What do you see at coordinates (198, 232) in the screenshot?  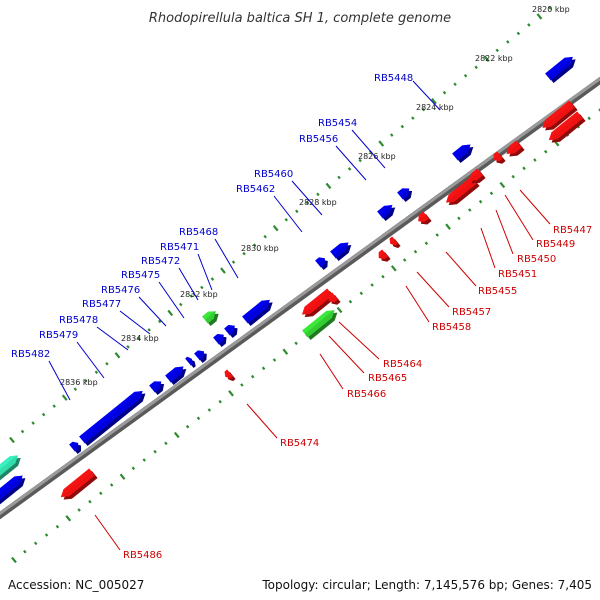 I see `gene-label-rb5468: RB5468` at bounding box center [198, 232].